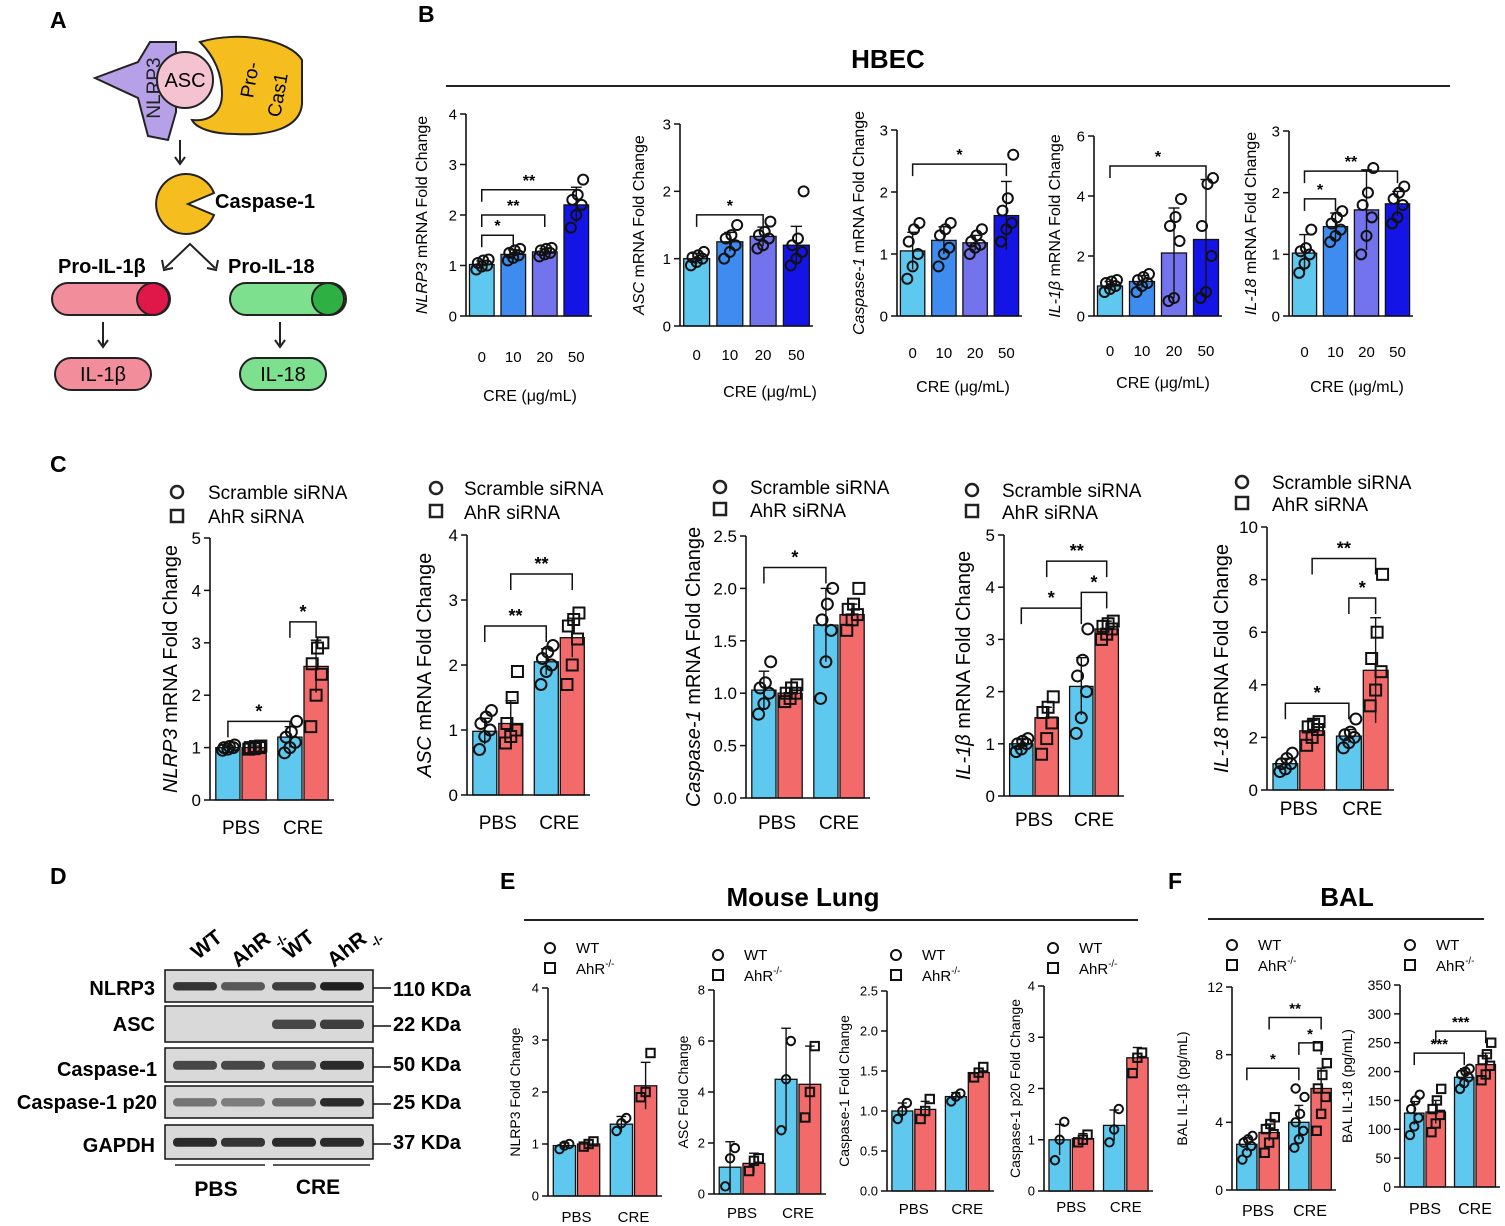  Describe the element at coordinates (1397, 352) in the screenshot. I see `x-tick-label: 50` at that location.